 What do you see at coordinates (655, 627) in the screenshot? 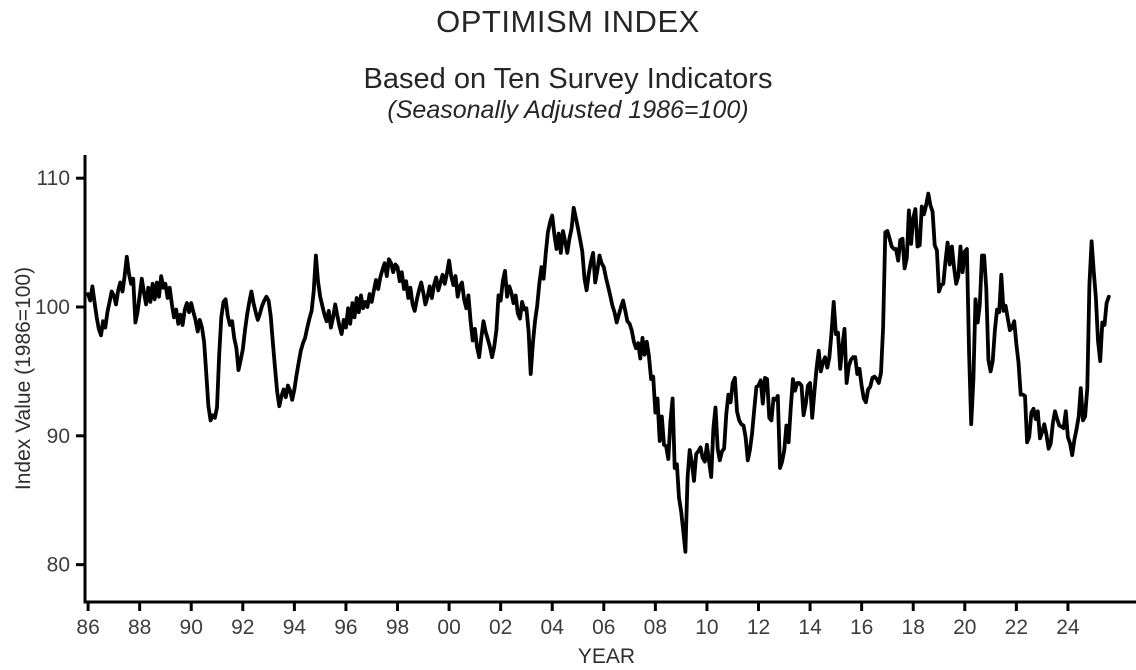
I see `x-axis-tick-label: 08` at bounding box center [655, 627].